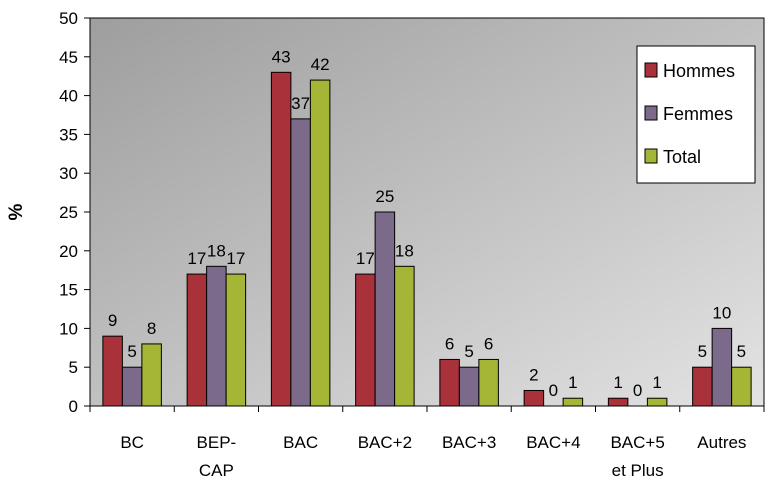 Image resolution: width=772 pixels, height=488 pixels. What do you see at coordinates (73, 367) in the screenshot?
I see `y-tick-label: 5` at bounding box center [73, 367].